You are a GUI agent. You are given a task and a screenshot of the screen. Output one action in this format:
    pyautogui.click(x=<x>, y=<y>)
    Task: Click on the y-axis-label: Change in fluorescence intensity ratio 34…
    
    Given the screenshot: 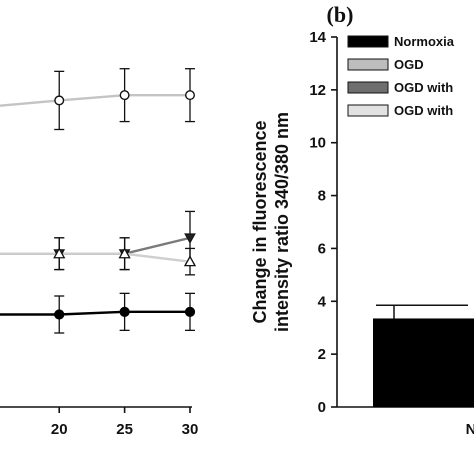 What is the action you would take?
    pyautogui.click(x=271, y=222)
    